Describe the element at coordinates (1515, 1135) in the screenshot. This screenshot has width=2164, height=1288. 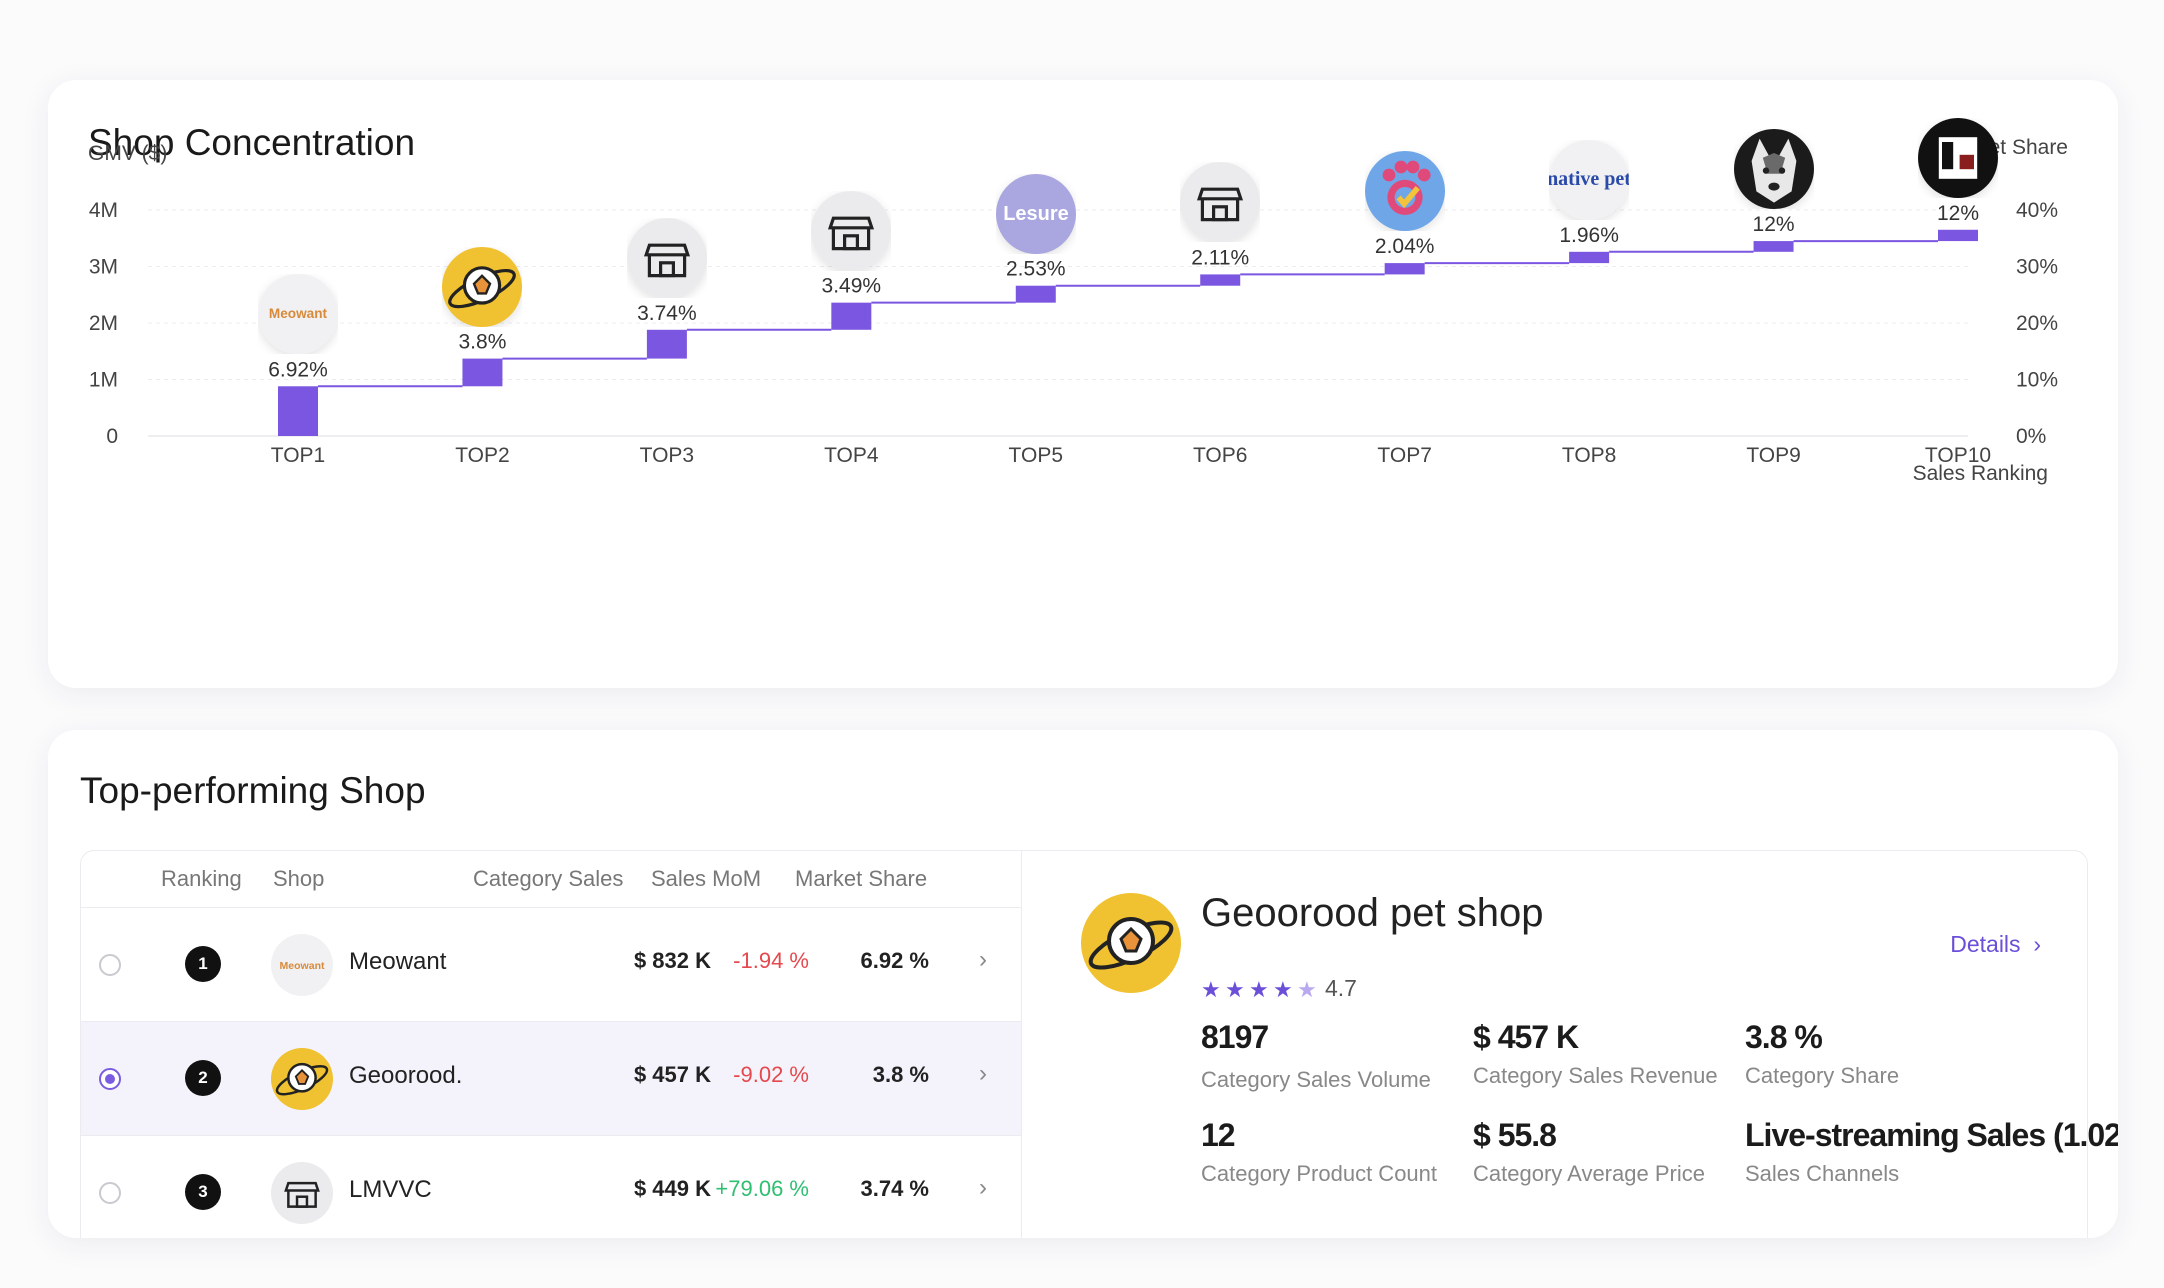
I see `stat-value: $ 55.8` at that location.